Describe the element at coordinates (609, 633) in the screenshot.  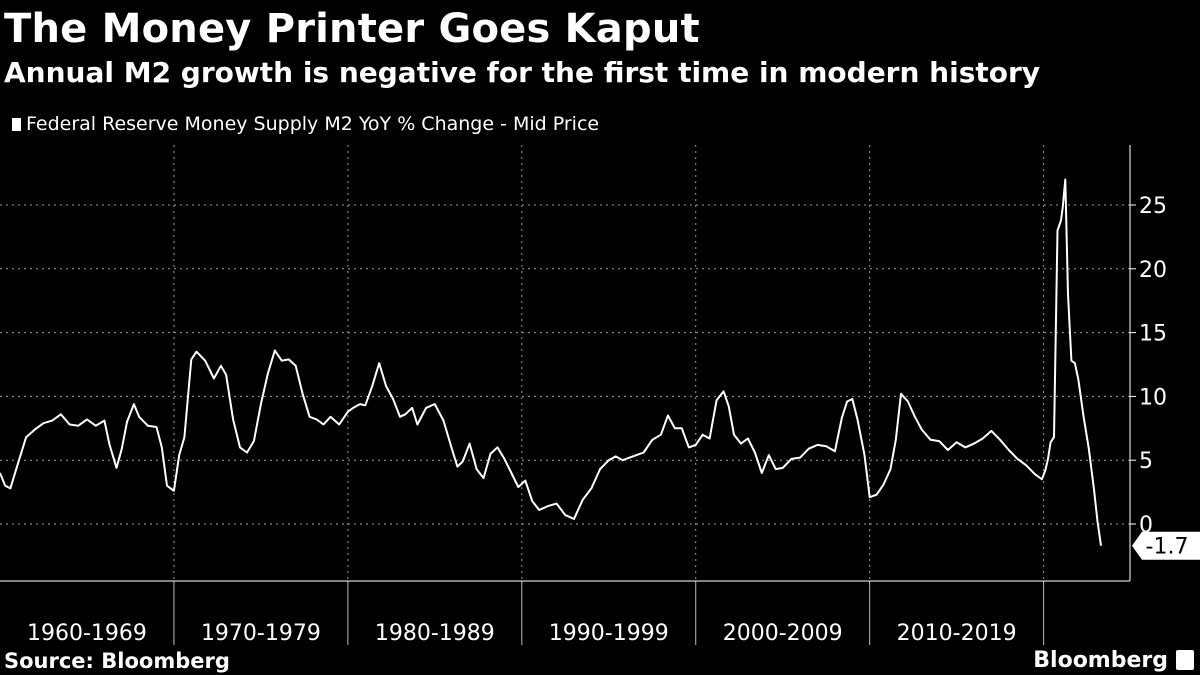
I see `x-tick-label: 1990-1999` at that location.